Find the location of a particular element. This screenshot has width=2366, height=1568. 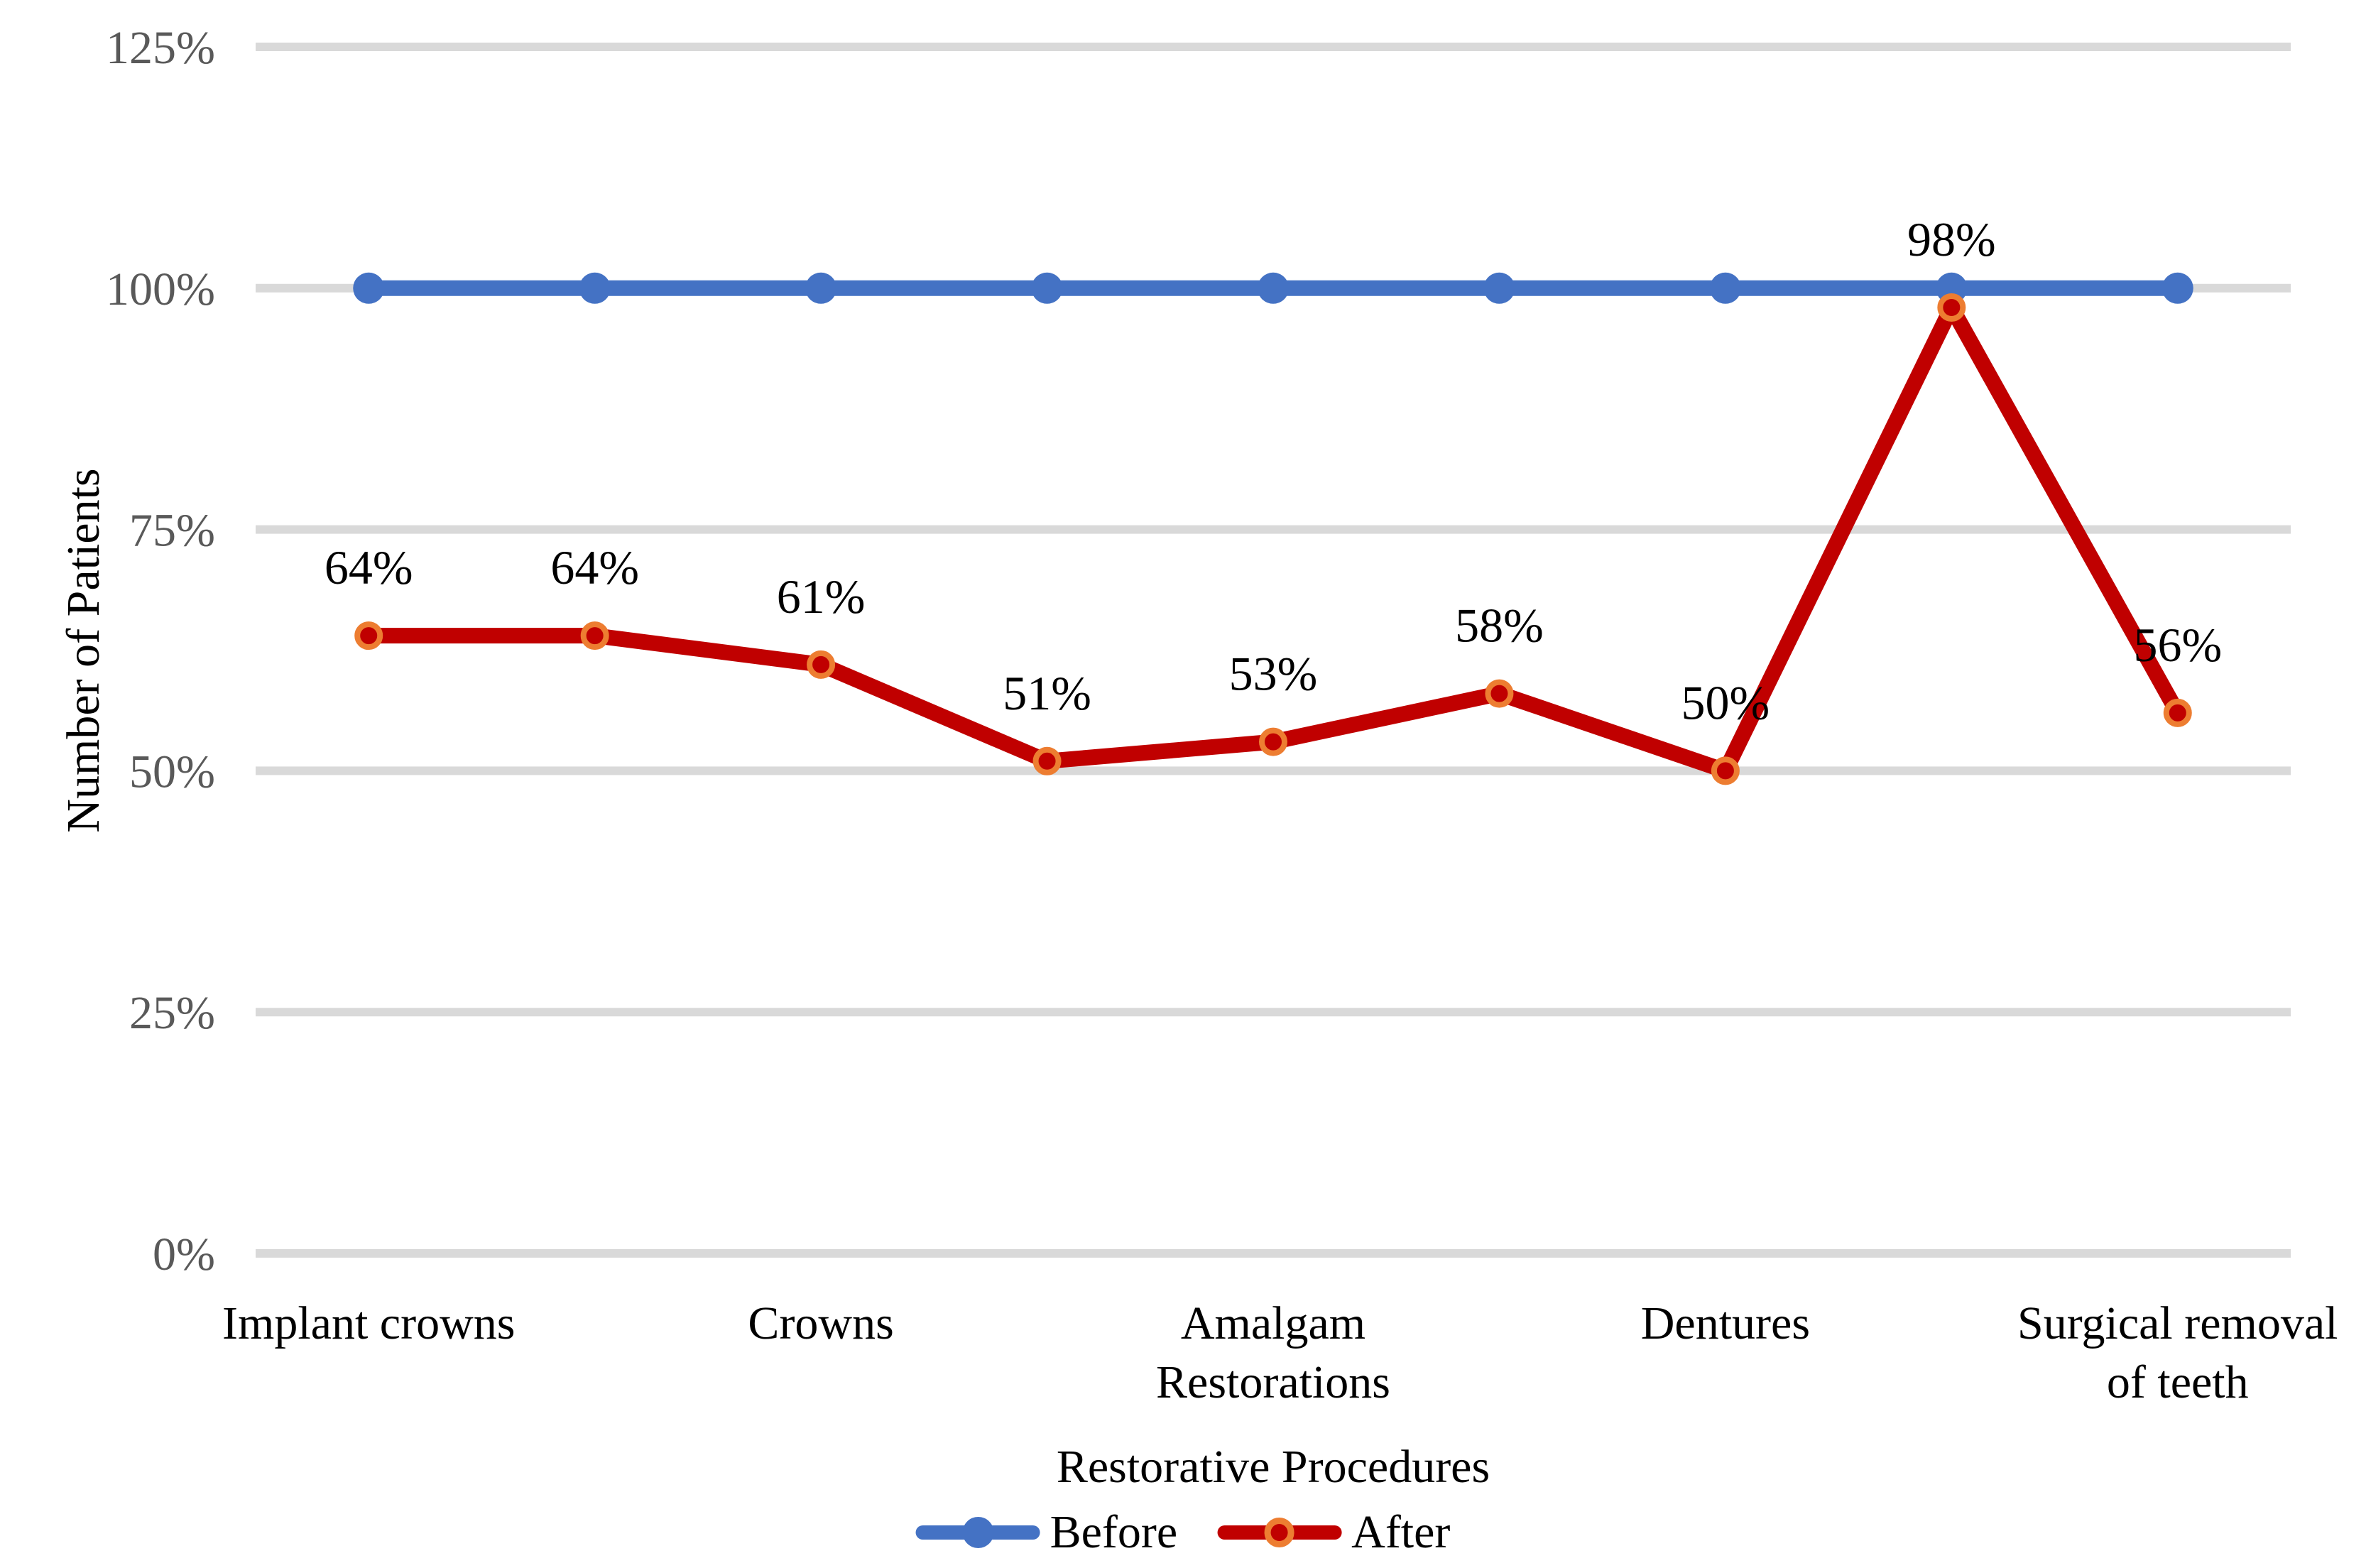

x-tick-label-line: Crowns is located at coordinates (821, 1323).